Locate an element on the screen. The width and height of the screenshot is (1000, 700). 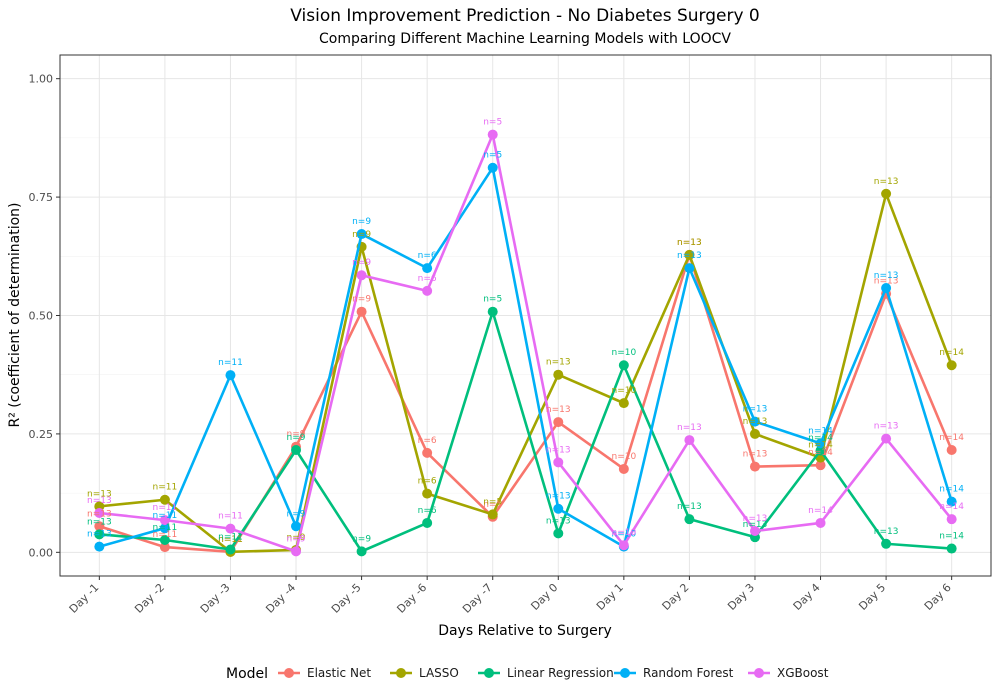
n-label-linear-regression: n=6 is located at coordinates (427, 511).